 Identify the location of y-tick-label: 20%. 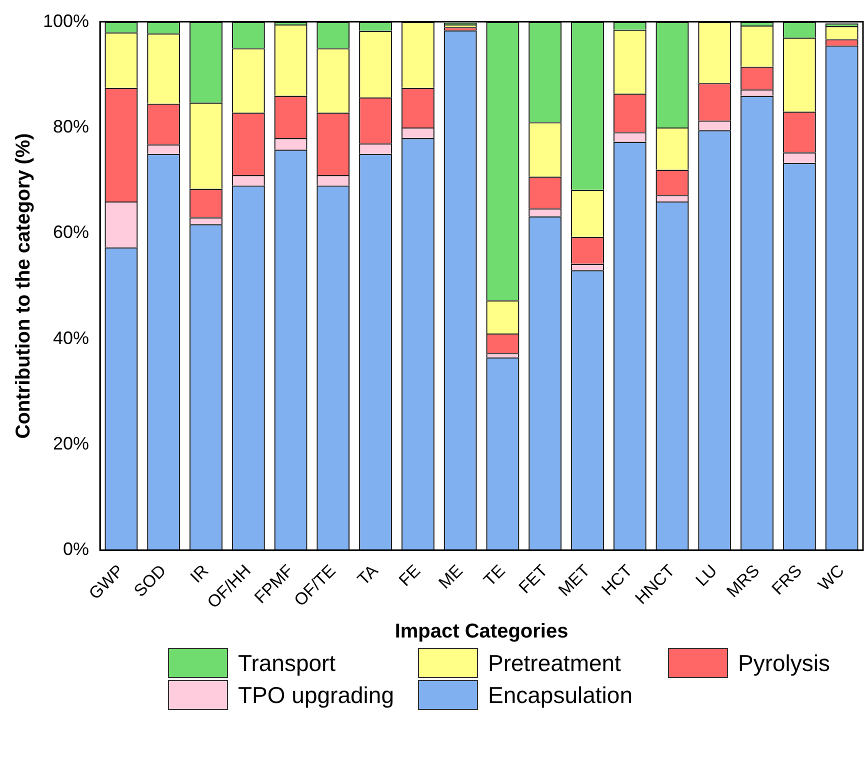
(71, 443).